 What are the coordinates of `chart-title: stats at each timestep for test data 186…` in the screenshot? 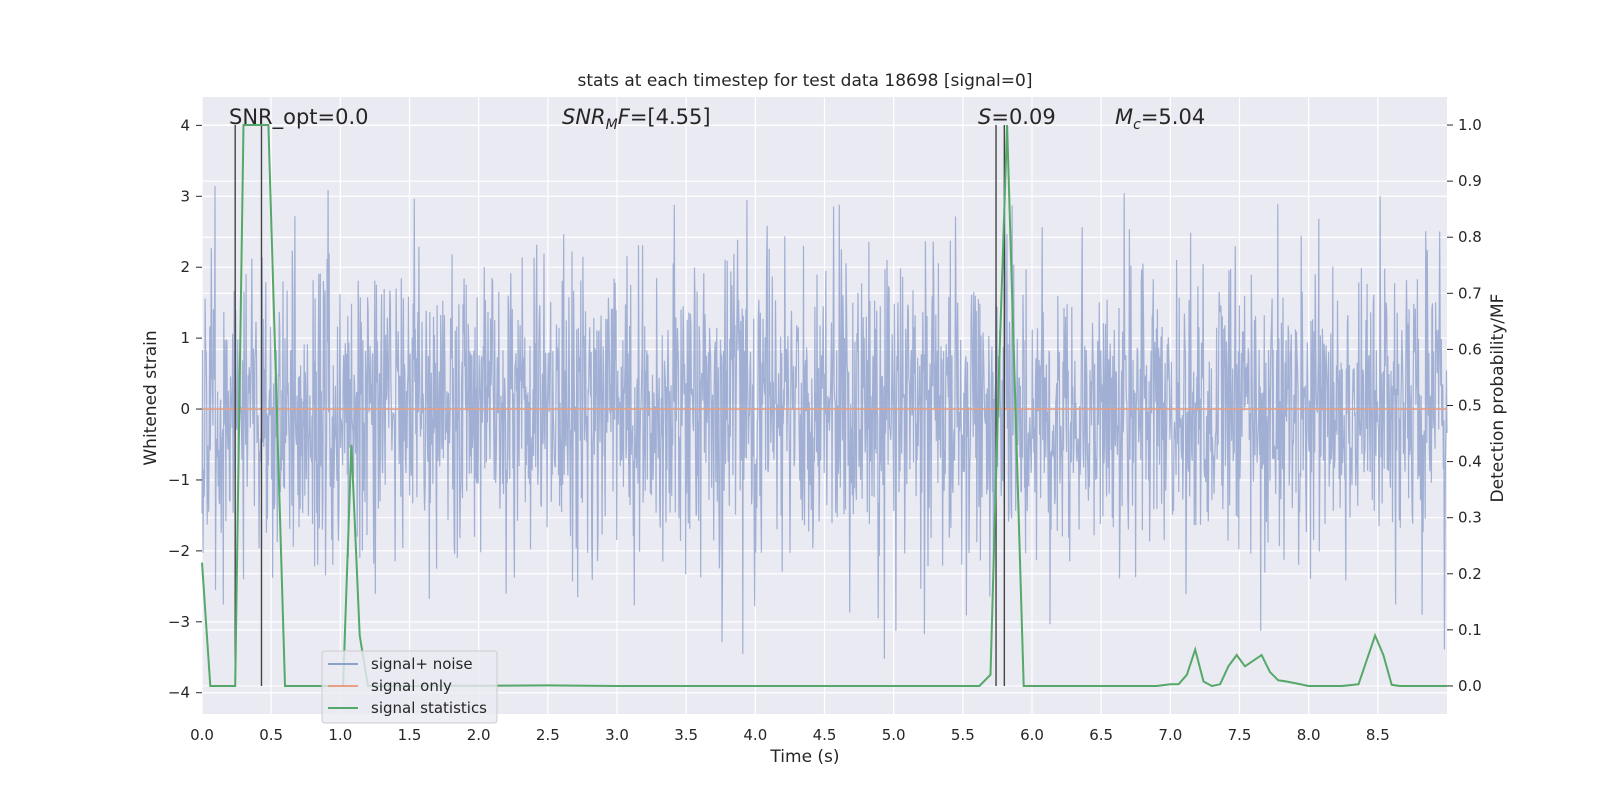 It's located at (805, 81).